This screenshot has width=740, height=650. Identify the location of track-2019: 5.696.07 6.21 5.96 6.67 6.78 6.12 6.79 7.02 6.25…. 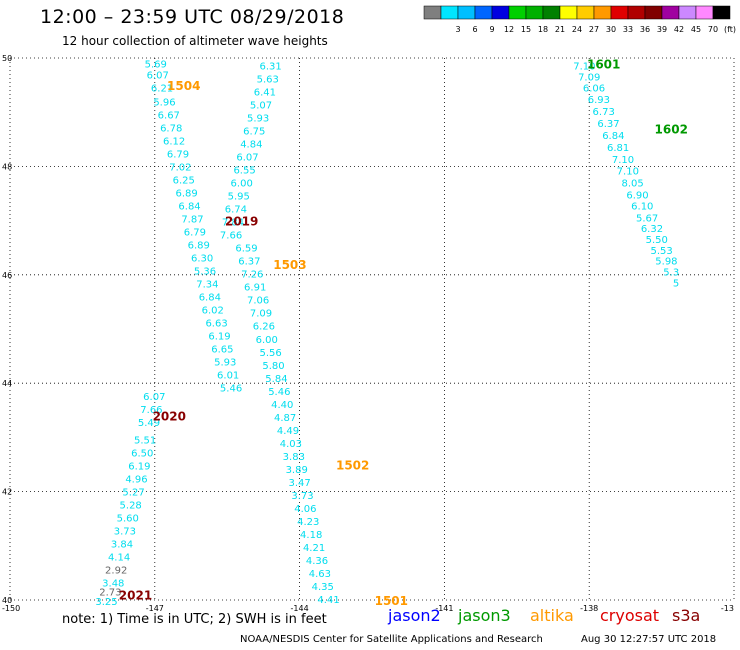
(194, 226).